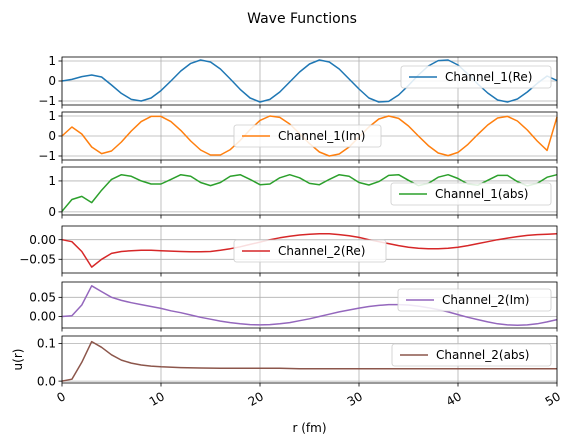 Image resolution: width=571 pixels, height=444 pixels. Describe the element at coordinates (322, 136) in the screenshot. I see `legend-label: Channel_1(Im)` at that location.